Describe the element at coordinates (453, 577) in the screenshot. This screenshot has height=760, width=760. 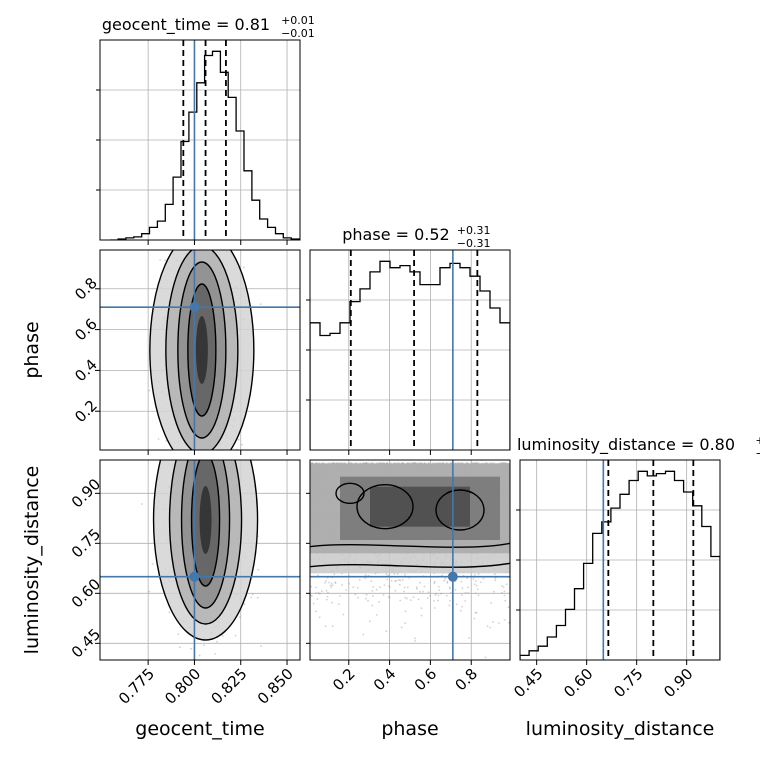
I see `truth-marker` at that location.